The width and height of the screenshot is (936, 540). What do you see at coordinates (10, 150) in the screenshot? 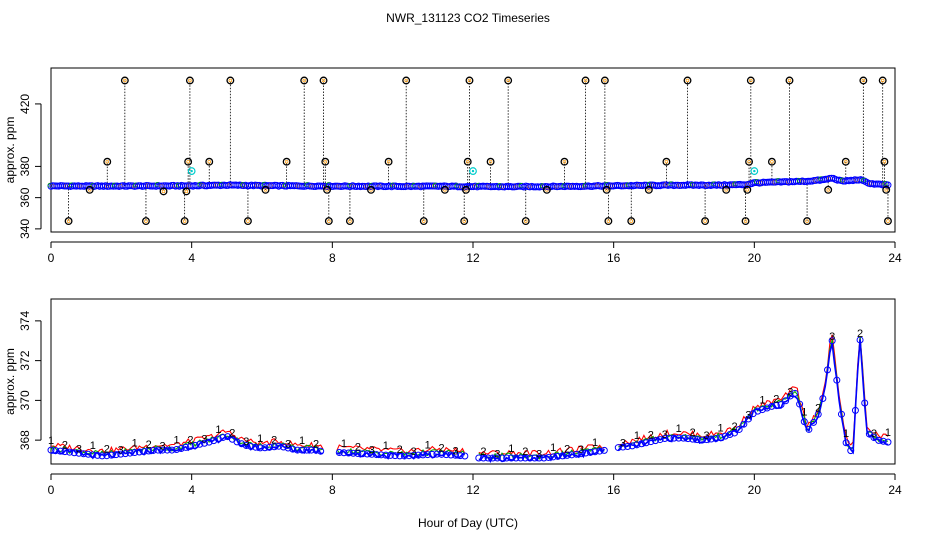
I see `y-axis-label: approx. ppm` at bounding box center [10, 150].